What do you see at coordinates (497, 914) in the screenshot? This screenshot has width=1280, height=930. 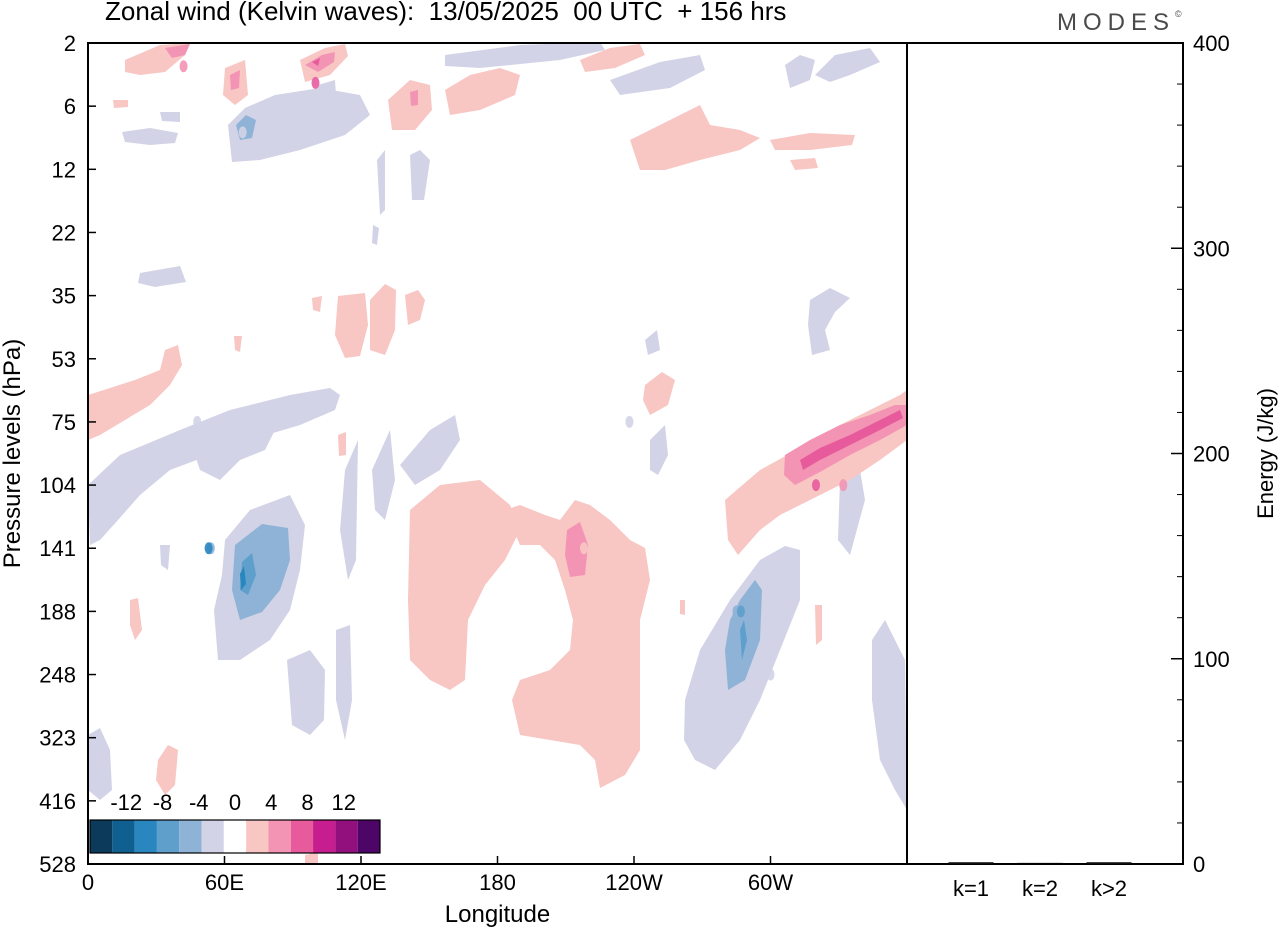 I see `x-axis-label: Longitude` at bounding box center [497, 914].